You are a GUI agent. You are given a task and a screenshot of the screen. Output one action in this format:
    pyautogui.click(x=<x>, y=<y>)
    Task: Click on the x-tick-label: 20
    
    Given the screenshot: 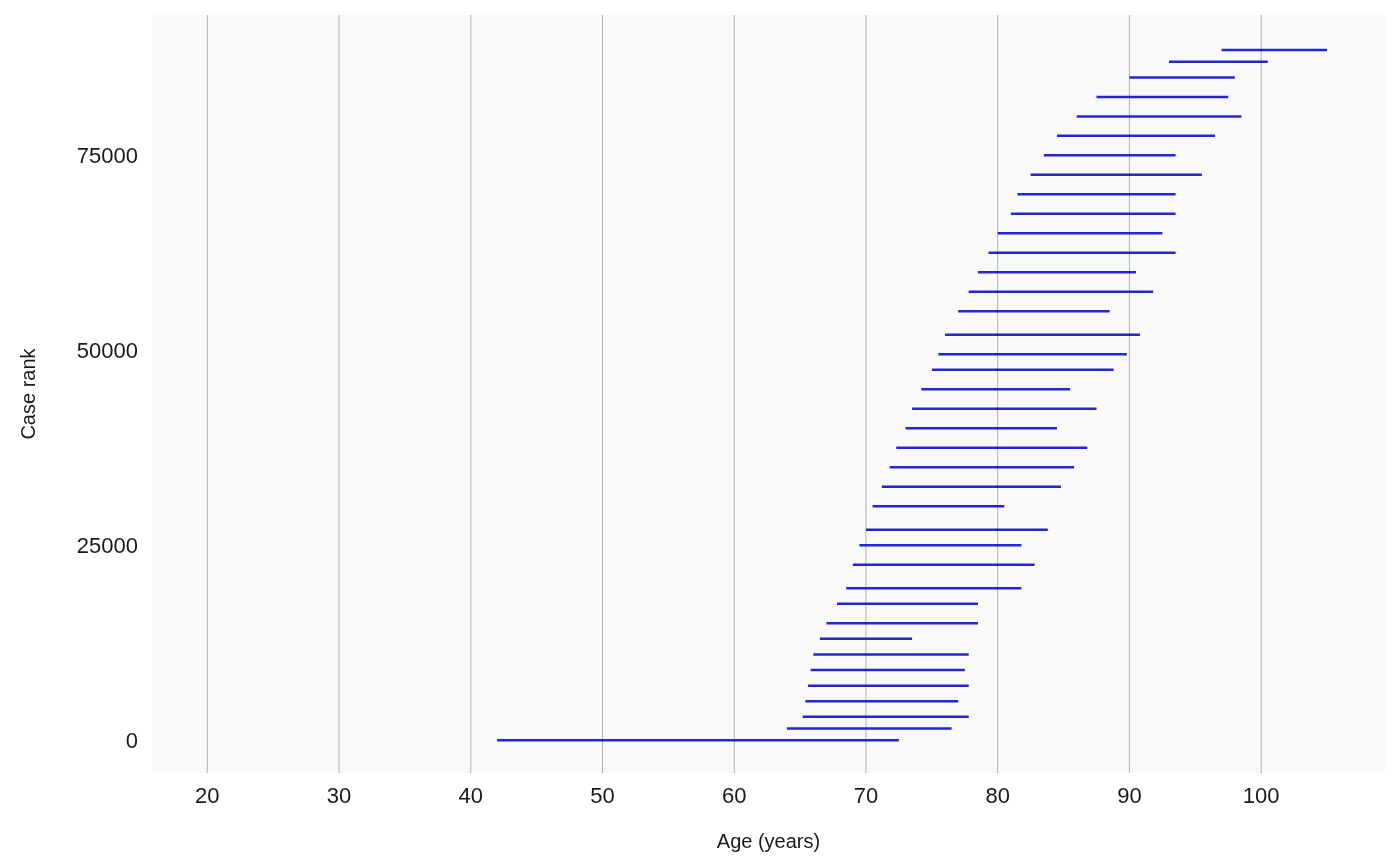 What is the action you would take?
    pyautogui.click(x=207, y=795)
    